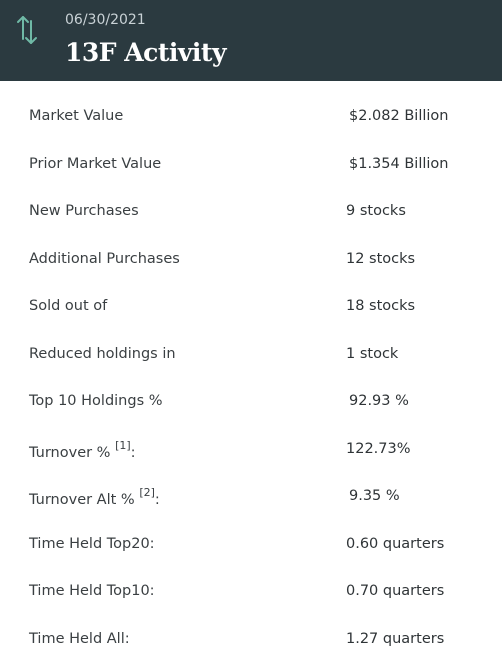 Image resolution: width=502 pixels, height=664 pixels. I want to click on row-label: Time Held All:, so click(79, 639).